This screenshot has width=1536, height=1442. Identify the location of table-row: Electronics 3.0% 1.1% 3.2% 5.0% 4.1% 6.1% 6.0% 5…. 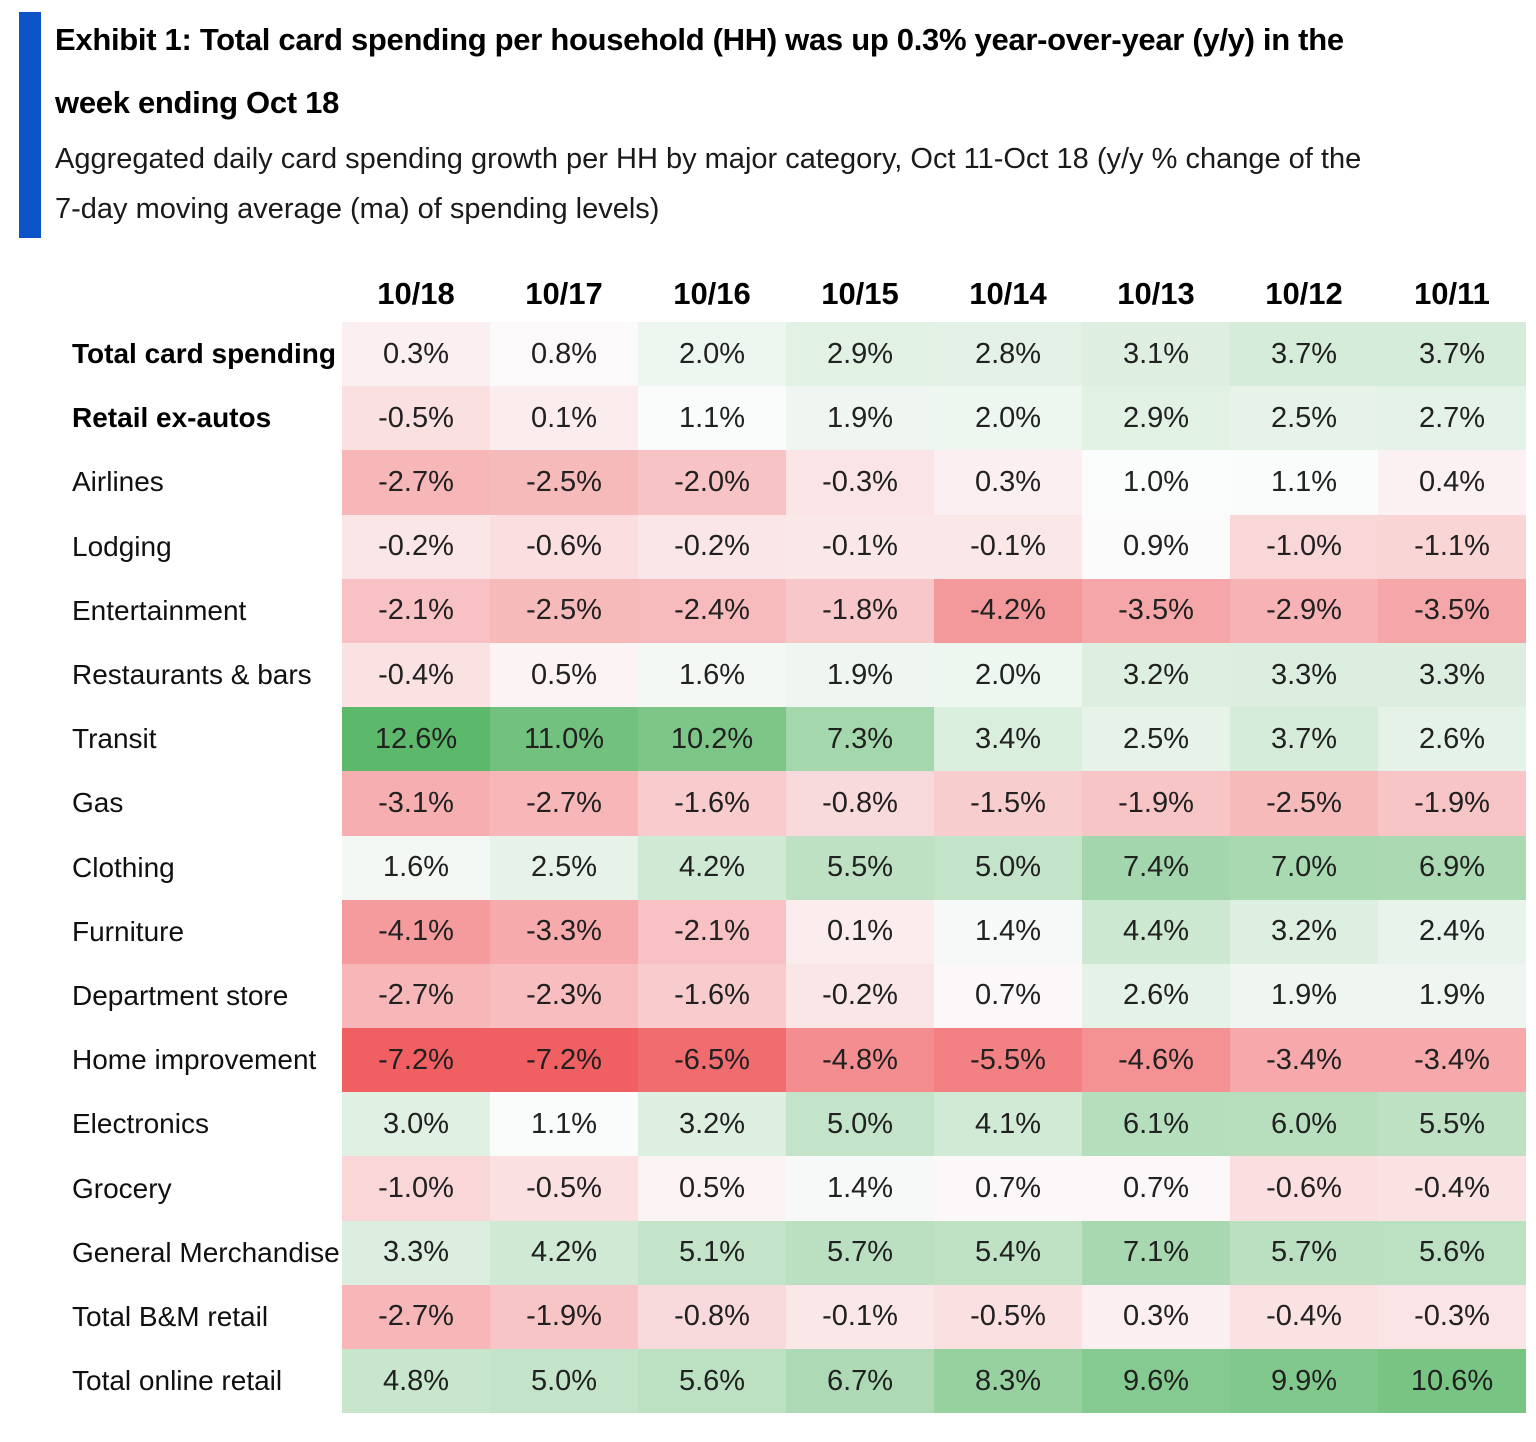
(799, 1124).